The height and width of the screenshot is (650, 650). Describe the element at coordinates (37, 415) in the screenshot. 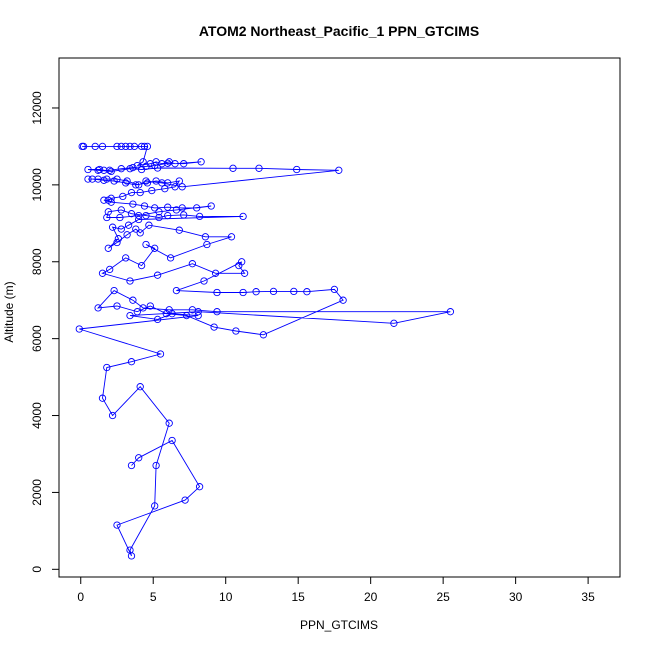

I see `y-tick-label: 4000` at that location.